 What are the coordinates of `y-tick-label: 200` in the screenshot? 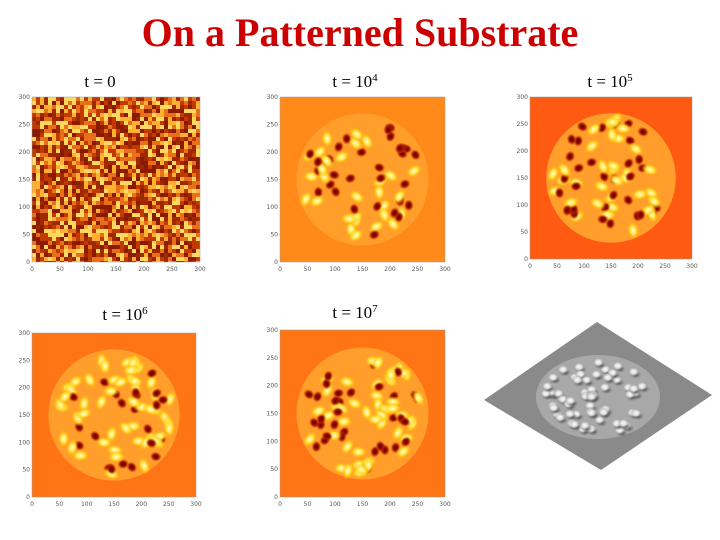 It's located at (273, 386).